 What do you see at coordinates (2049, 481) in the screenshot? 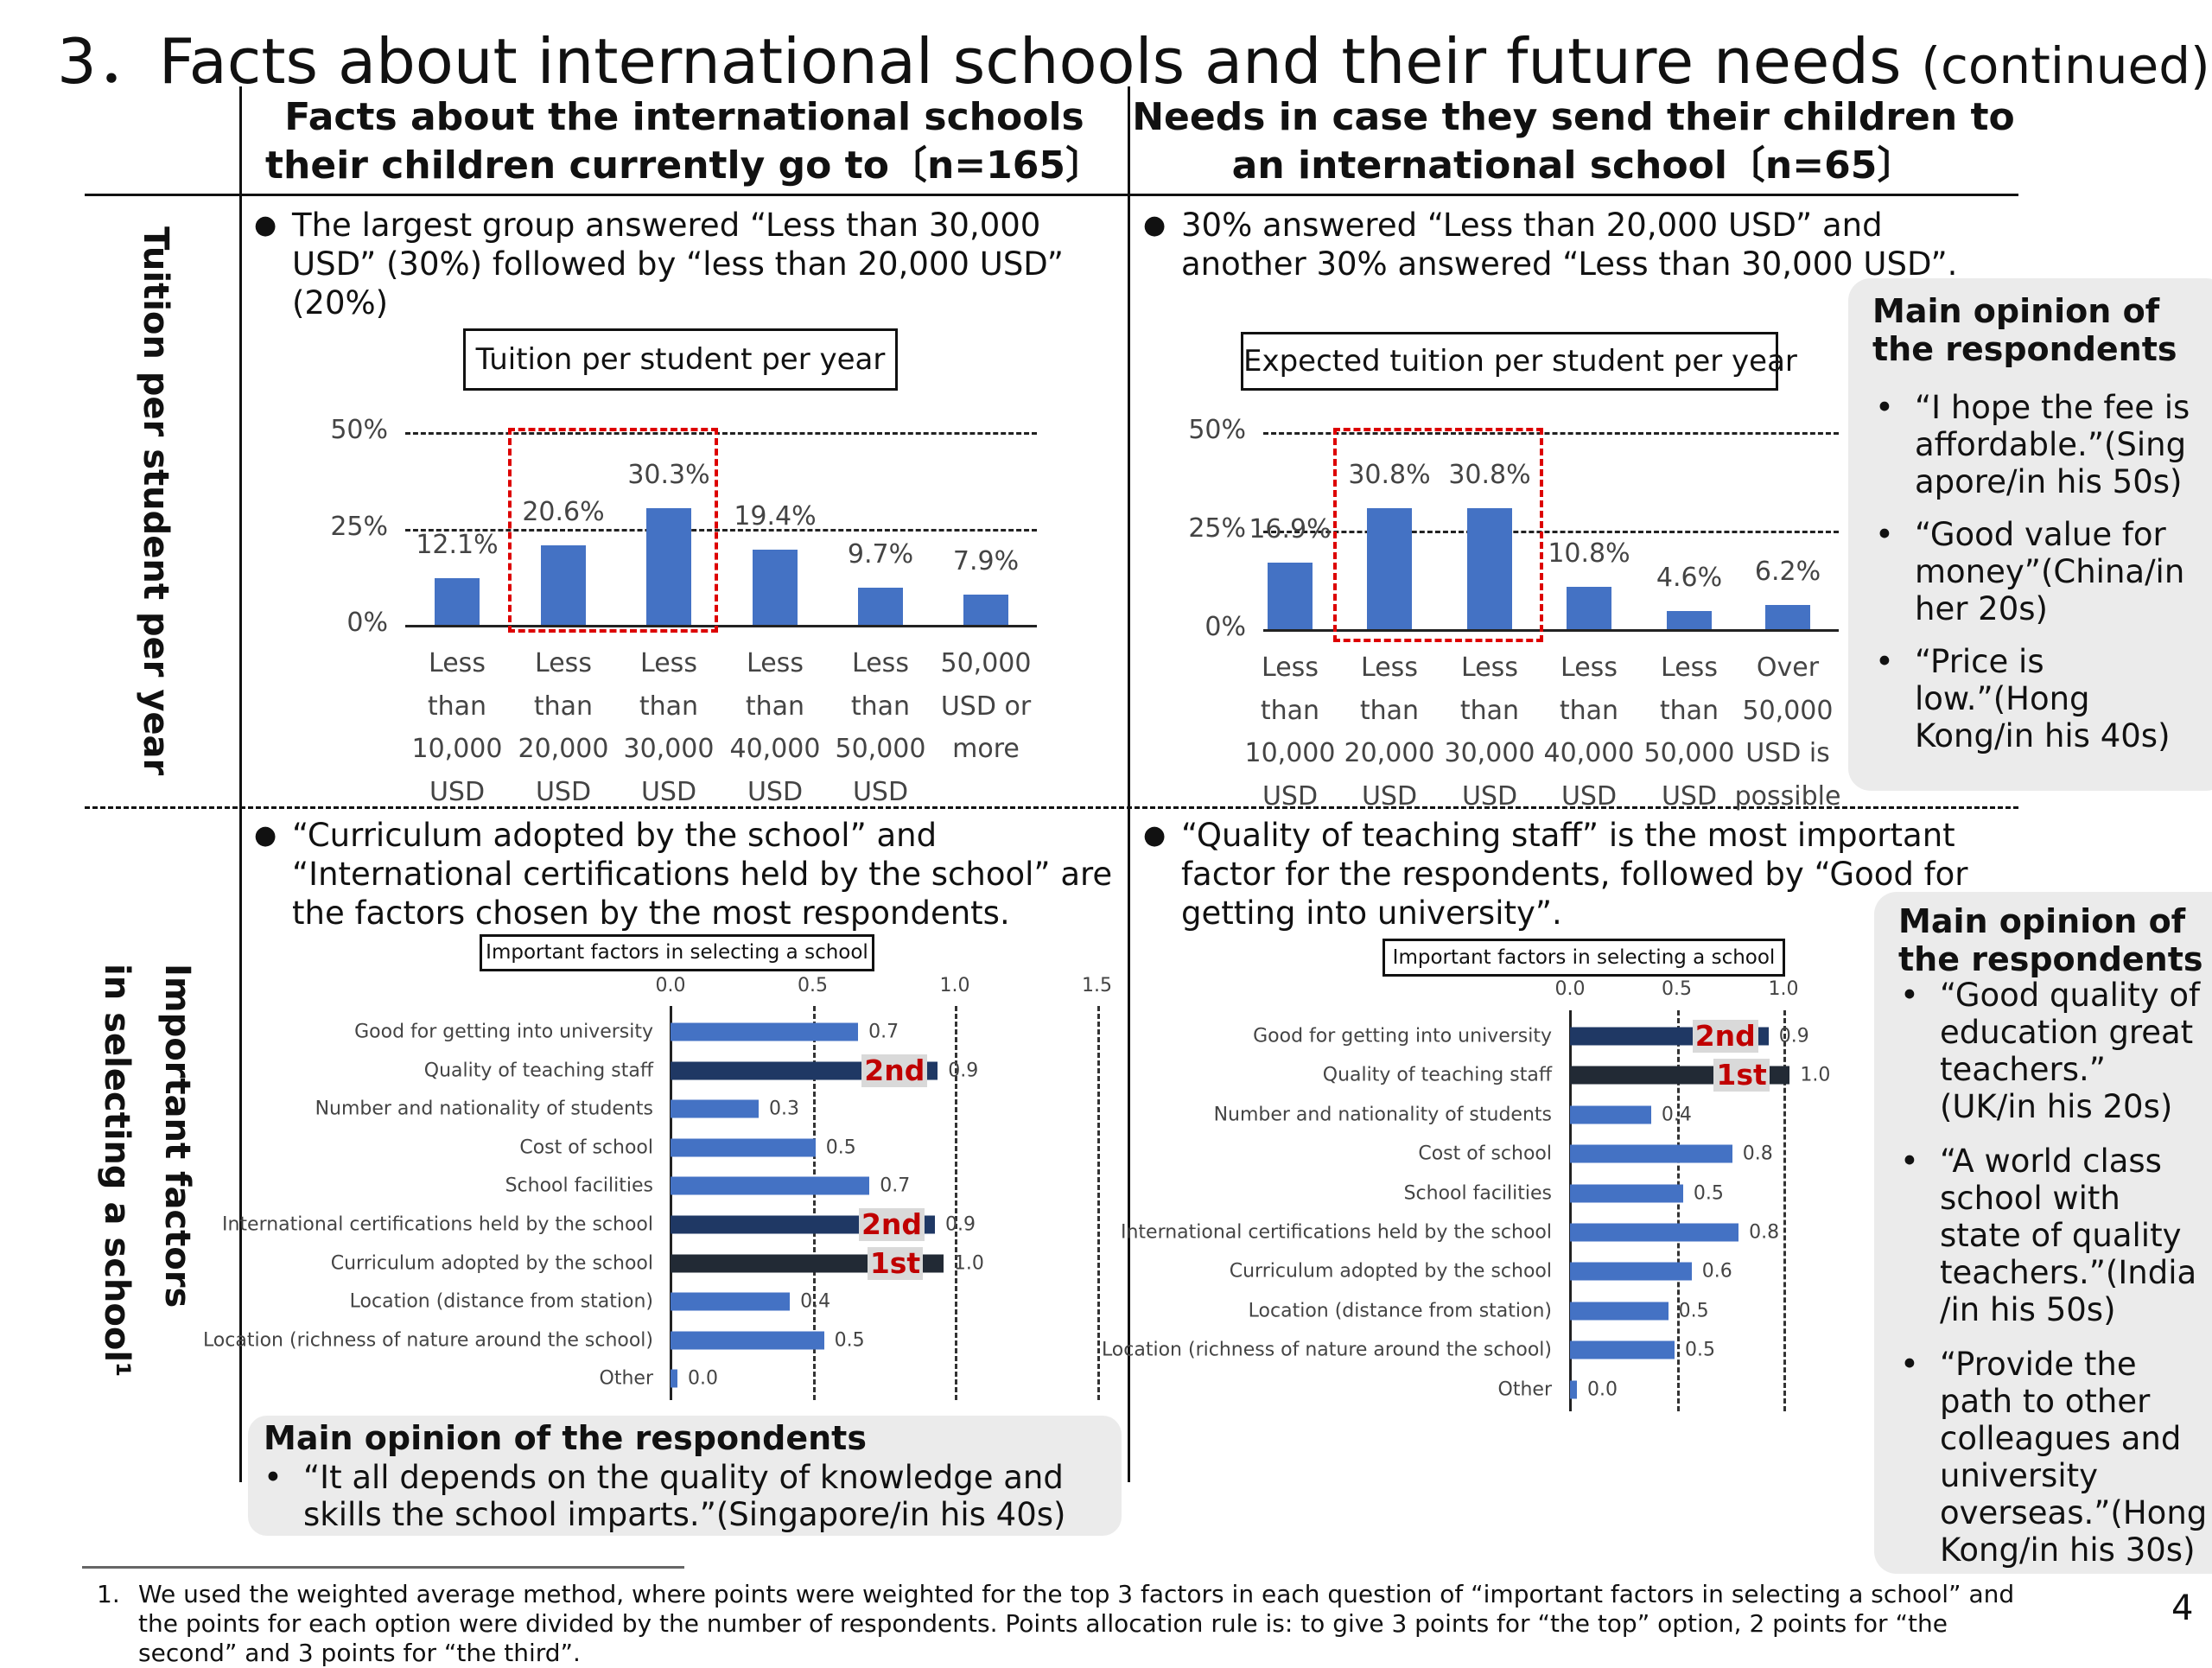
I see `opinion-line: apore/in his 50s)` at bounding box center [2049, 481].